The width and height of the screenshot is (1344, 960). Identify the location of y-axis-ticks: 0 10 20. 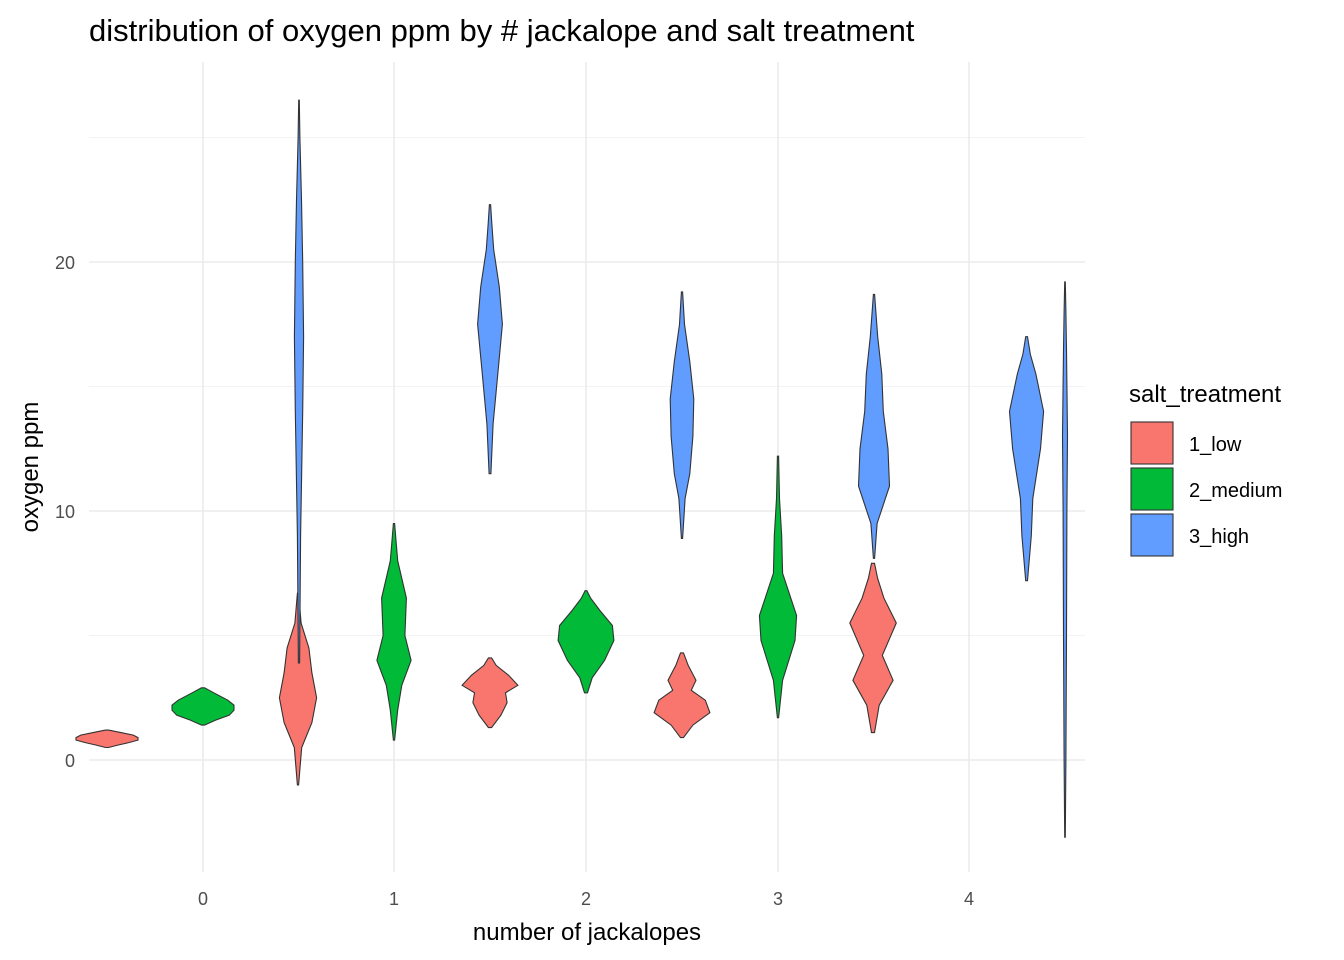
(65, 512).